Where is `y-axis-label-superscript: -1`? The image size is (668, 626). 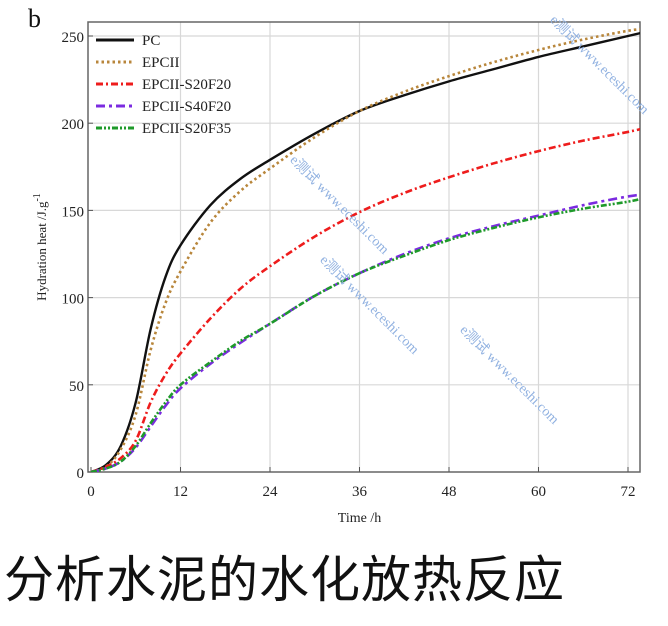 y-axis-label-superscript: -1 is located at coordinates (37, 197).